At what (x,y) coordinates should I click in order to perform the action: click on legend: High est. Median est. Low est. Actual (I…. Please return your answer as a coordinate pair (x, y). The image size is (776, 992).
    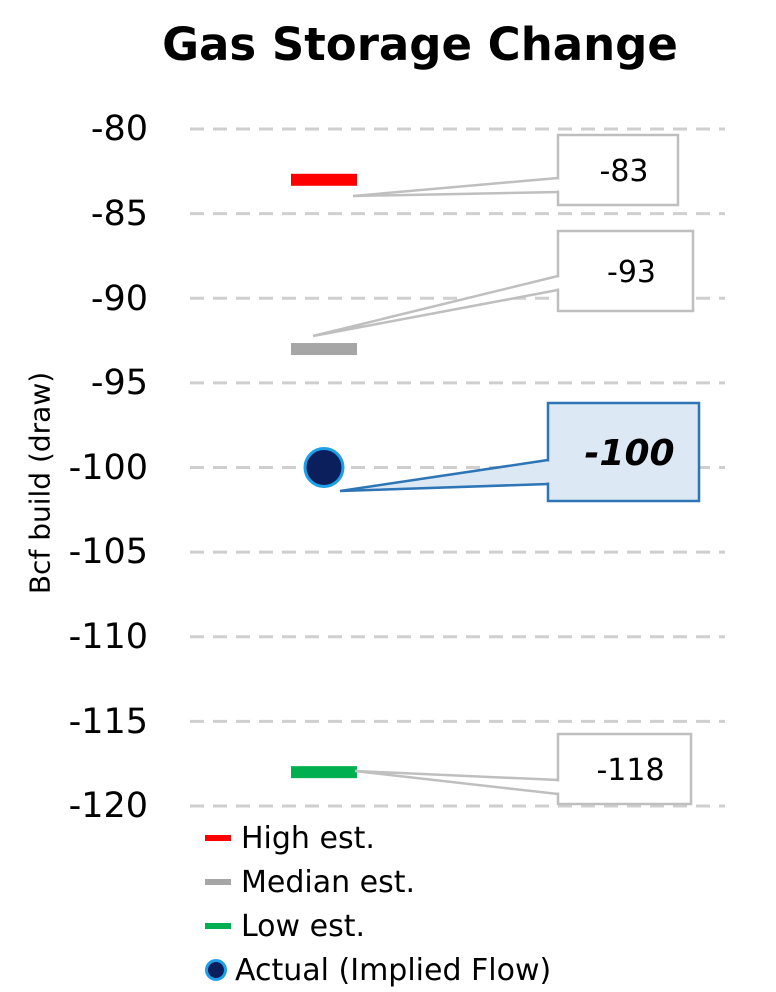
    Looking at the image, I should click on (378, 904).